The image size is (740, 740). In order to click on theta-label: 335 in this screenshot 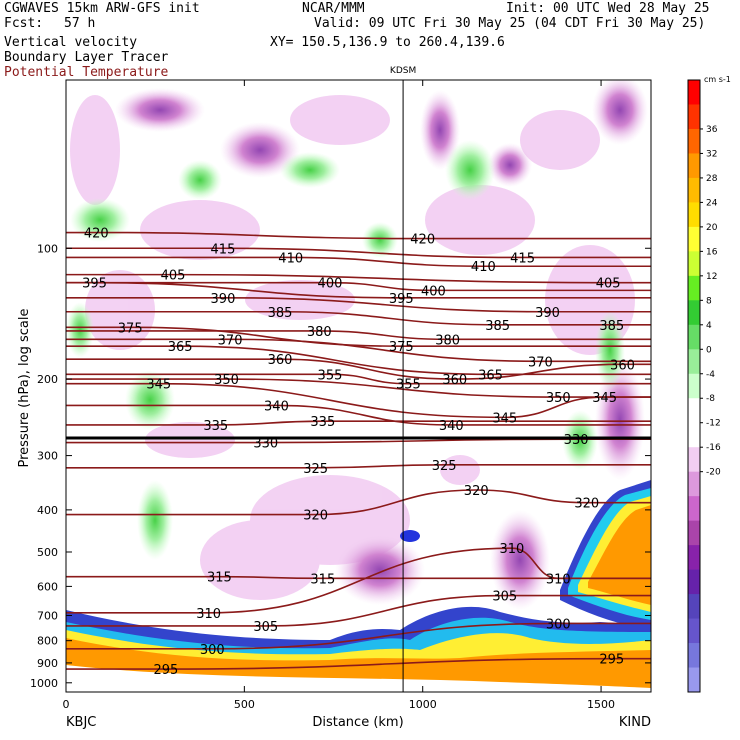, I will do `click(215, 426)`.